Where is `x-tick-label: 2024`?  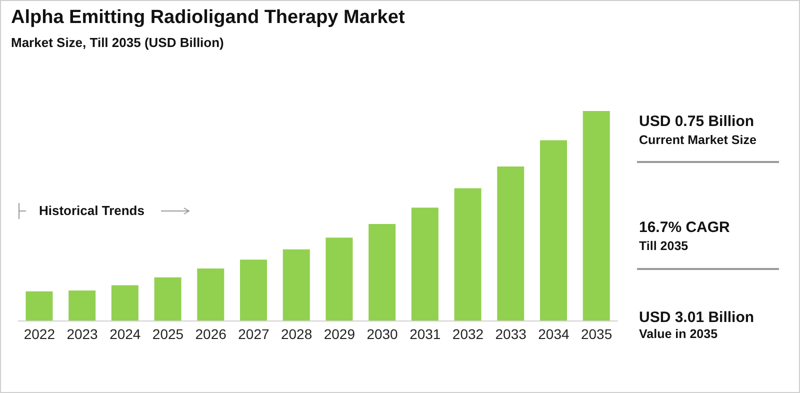
x-tick-label: 2024 is located at coordinates (125, 334).